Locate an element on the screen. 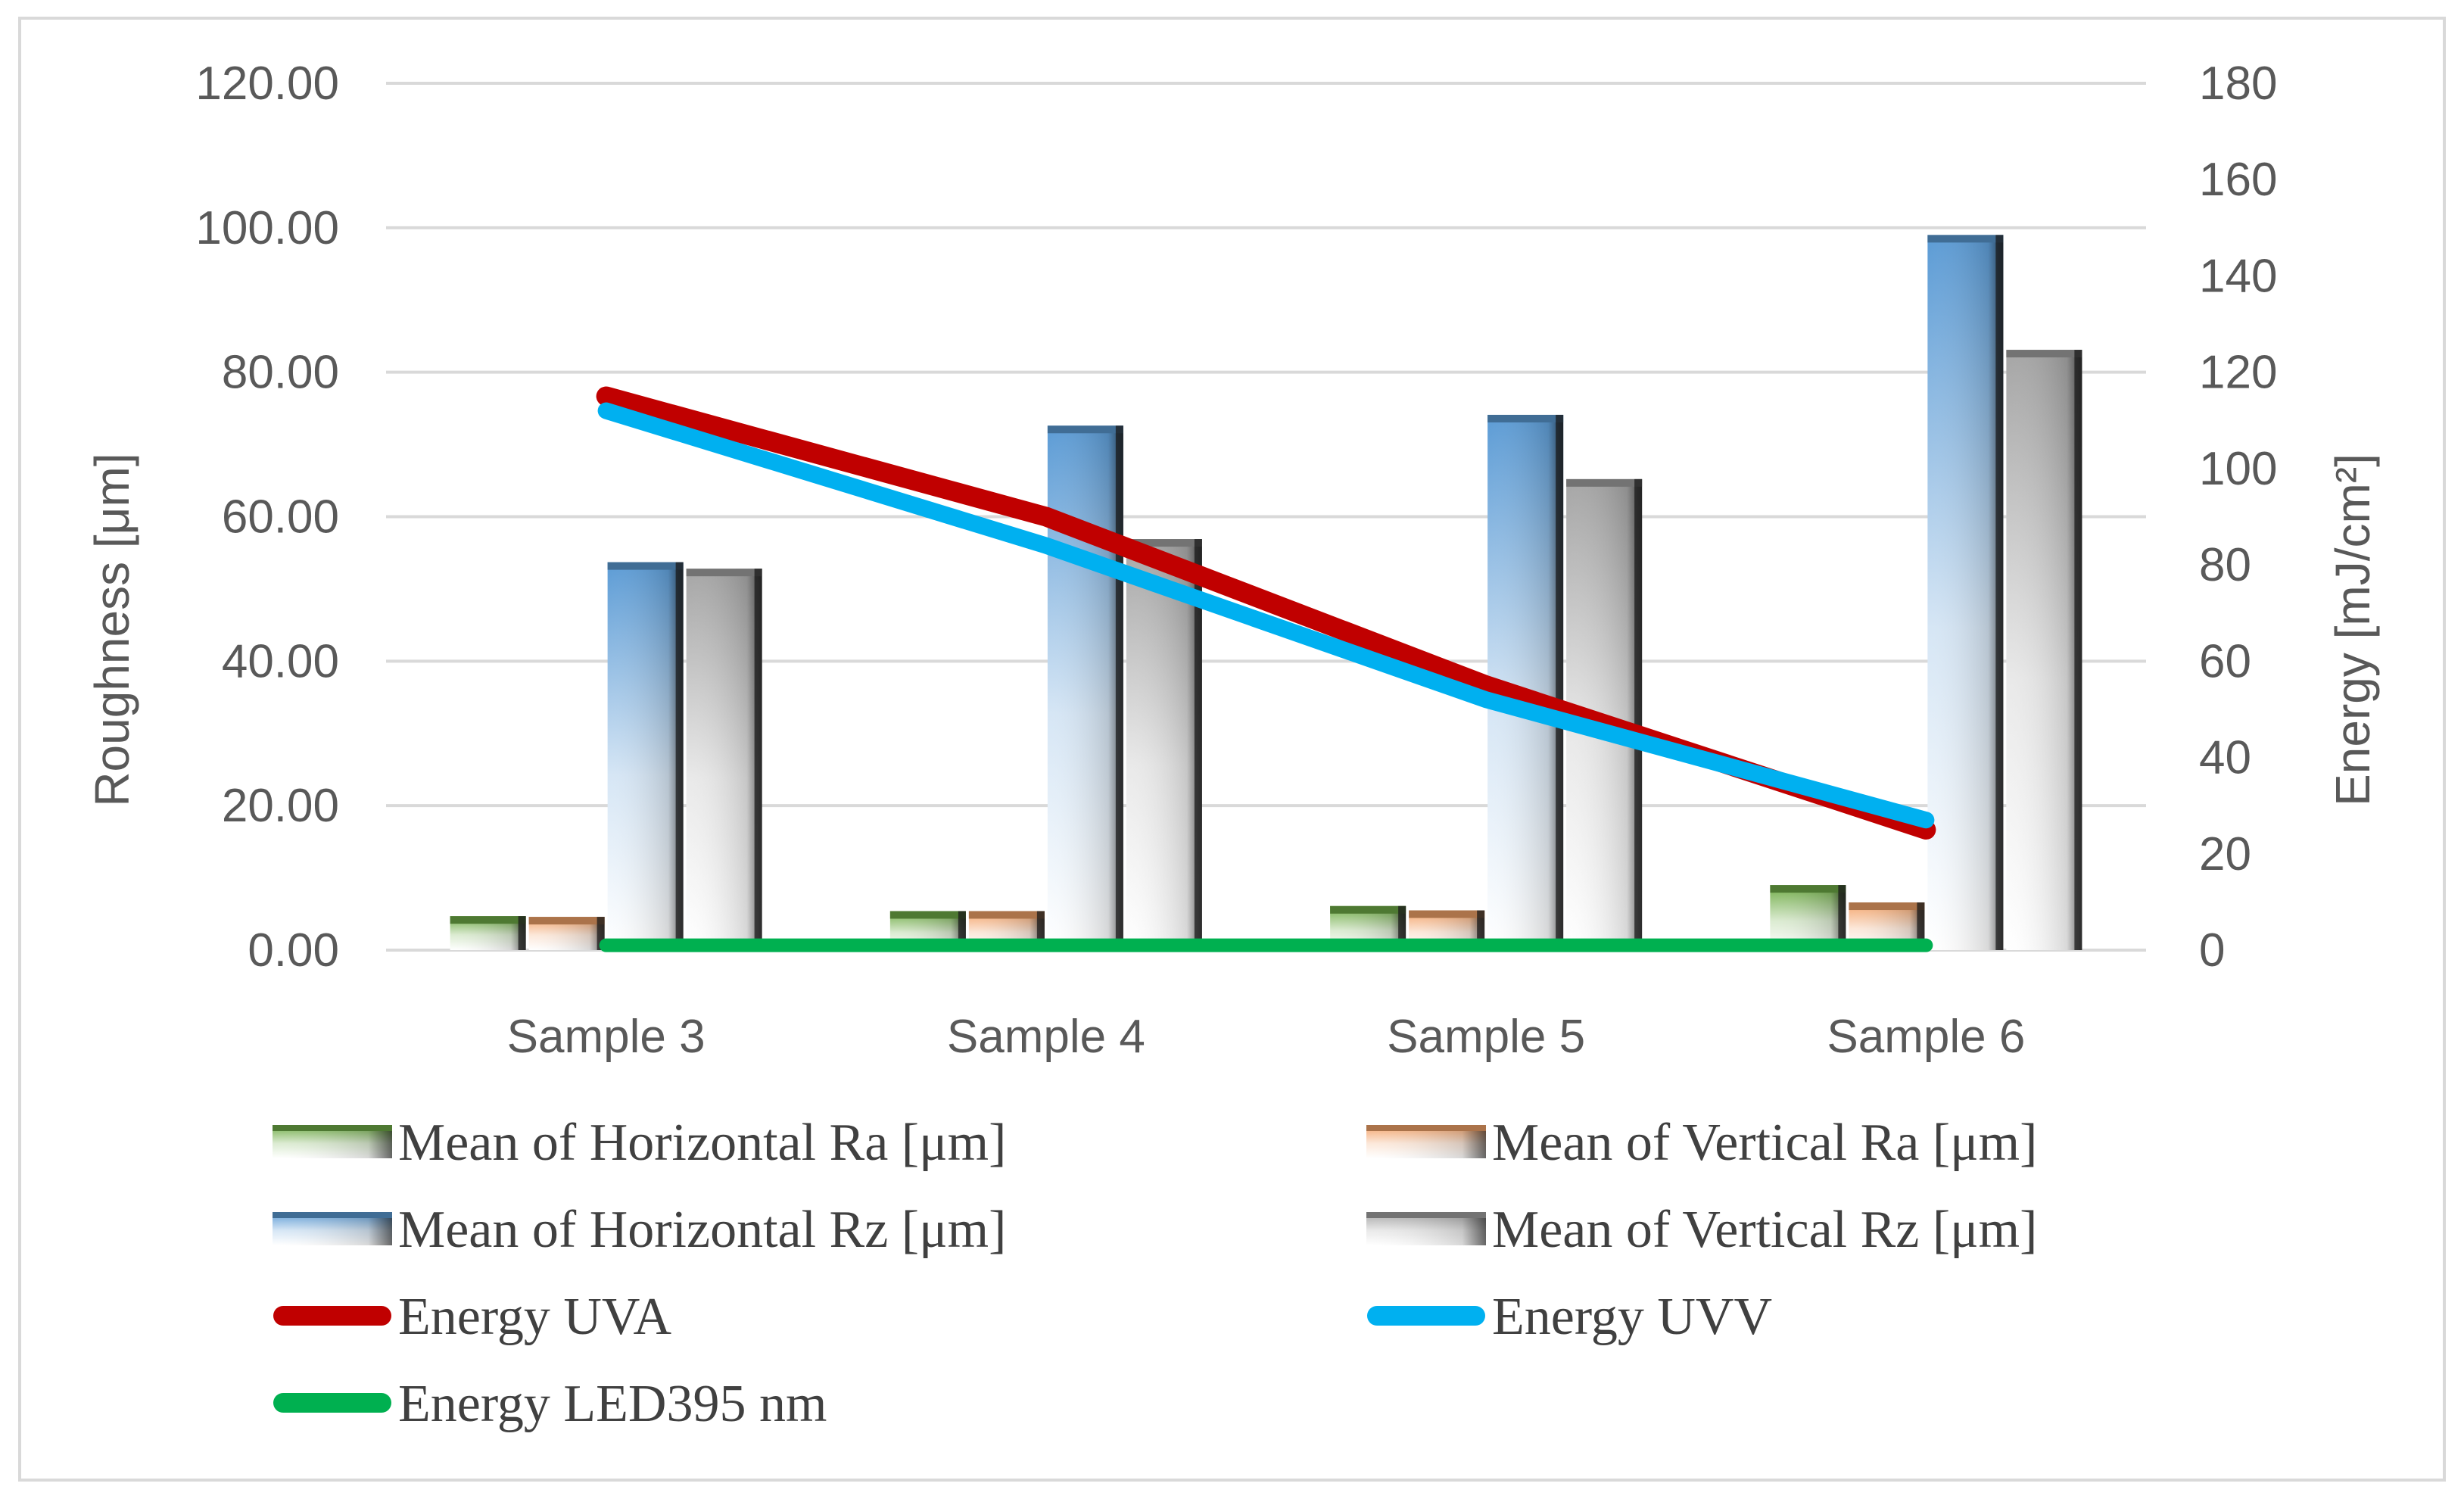  right-tick-label: 60 is located at coordinates (2225, 661).